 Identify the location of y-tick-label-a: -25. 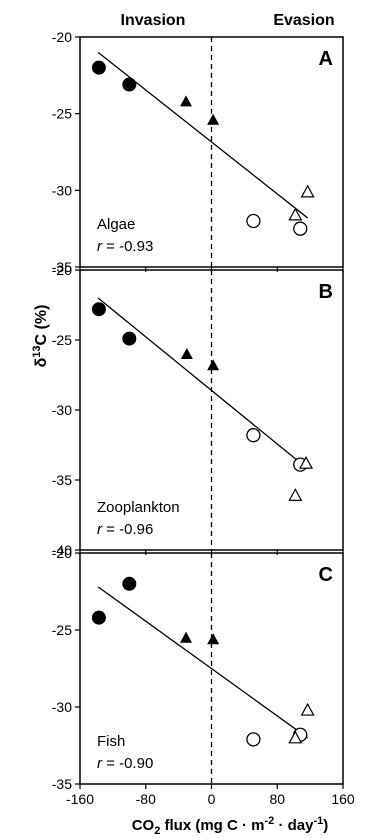
(62, 114).